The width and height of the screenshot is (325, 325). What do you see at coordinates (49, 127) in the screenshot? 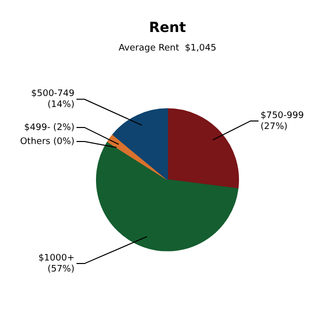
I see `slice-label: $499- (2%)` at bounding box center [49, 127].